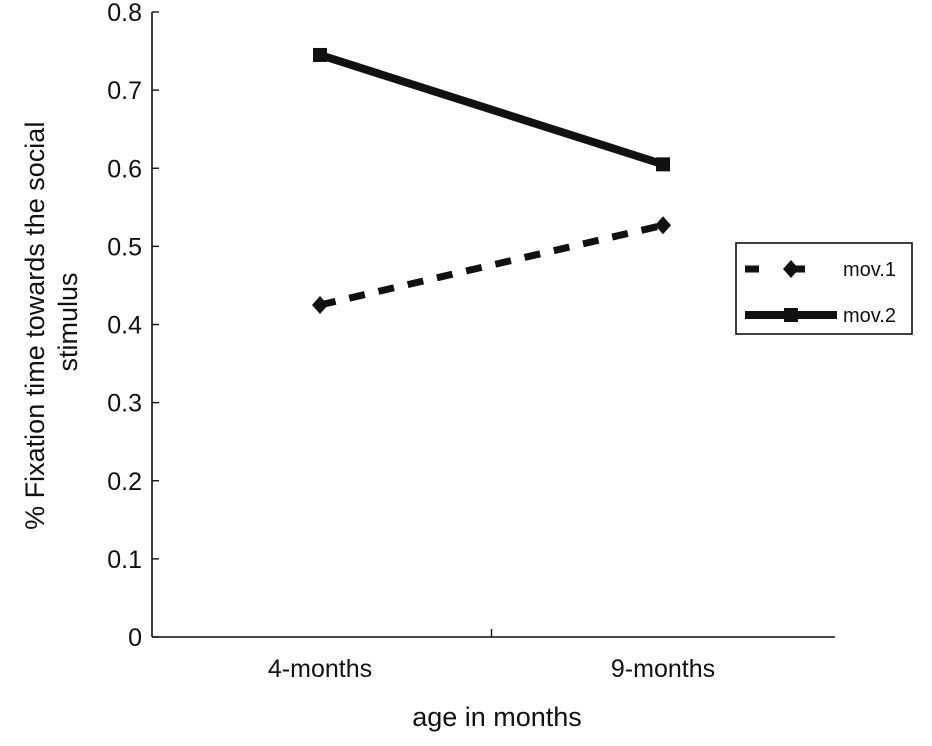 This screenshot has height=746, width=932. What do you see at coordinates (135, 638) in the screenshot?
I see `y-tick-label: 0` at bounding box center [135, 638].